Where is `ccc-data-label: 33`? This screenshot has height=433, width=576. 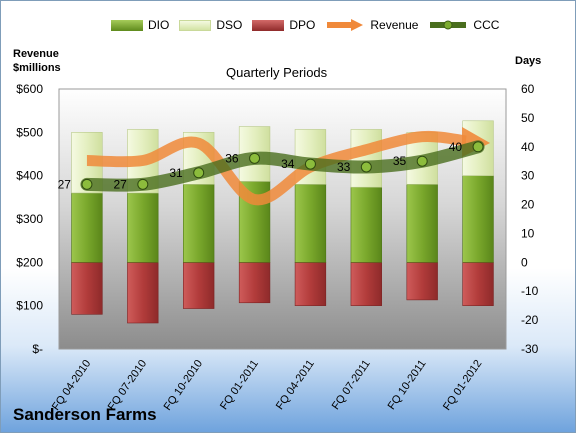 ccc-data-label: 33 is located at coordinates (344, 167).